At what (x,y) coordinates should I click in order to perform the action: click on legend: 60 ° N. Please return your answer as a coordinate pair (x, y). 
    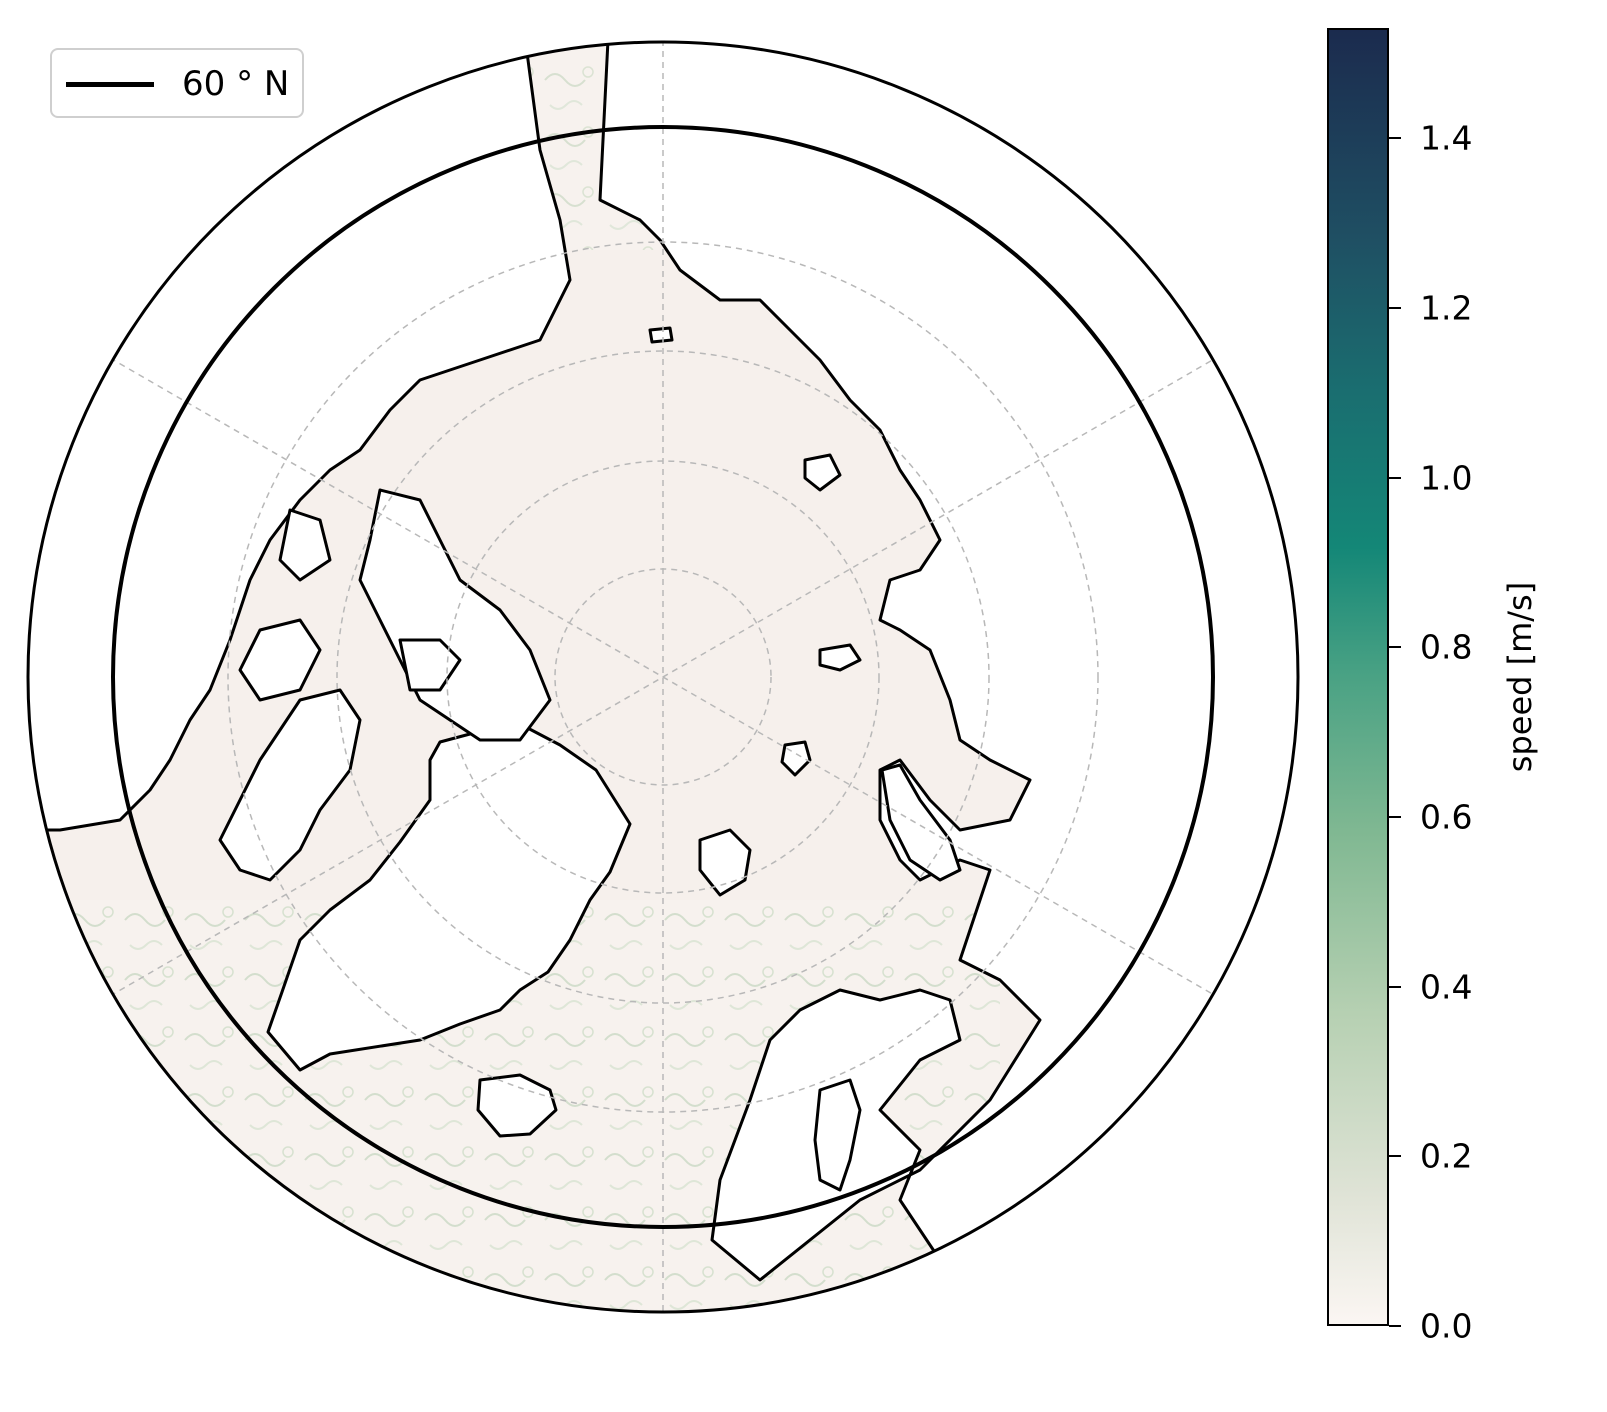
    Looking at the image, I should click on (177, 83).